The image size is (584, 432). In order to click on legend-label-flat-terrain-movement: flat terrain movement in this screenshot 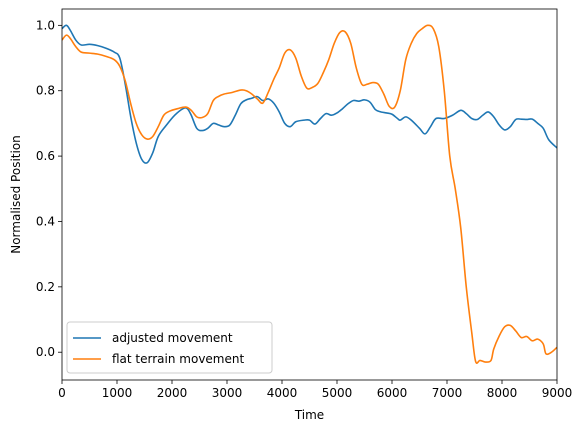, I will do `click(178, 359)`.